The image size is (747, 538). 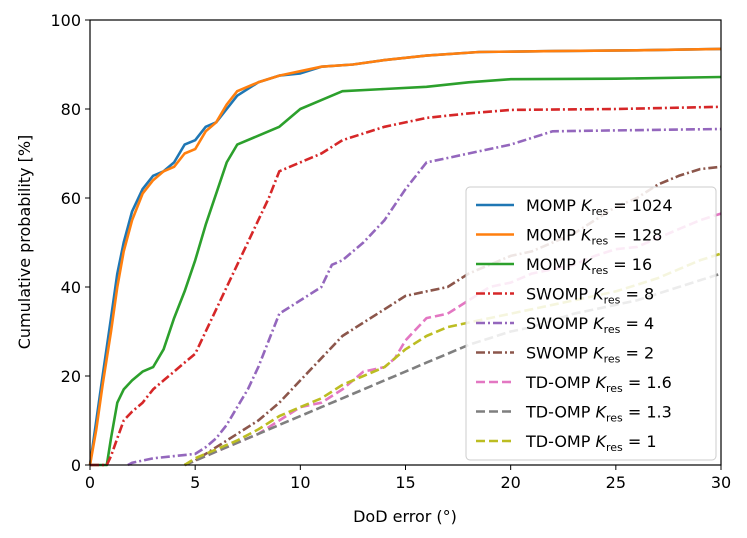 I want to click on legend-entry-label: MOMP Kres = 16, so click(x=589, y=266).